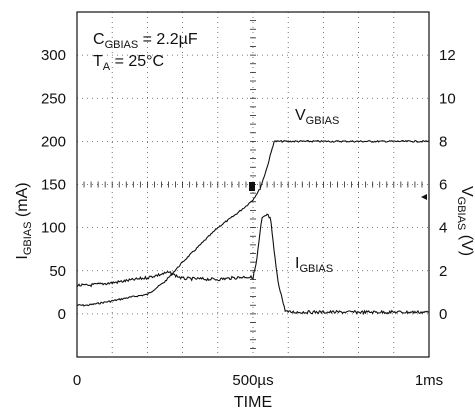 Image resolution: width=475 pixels, height=414 pixels. I want to click on y-right-tick-label: 4, so click(443, 228).